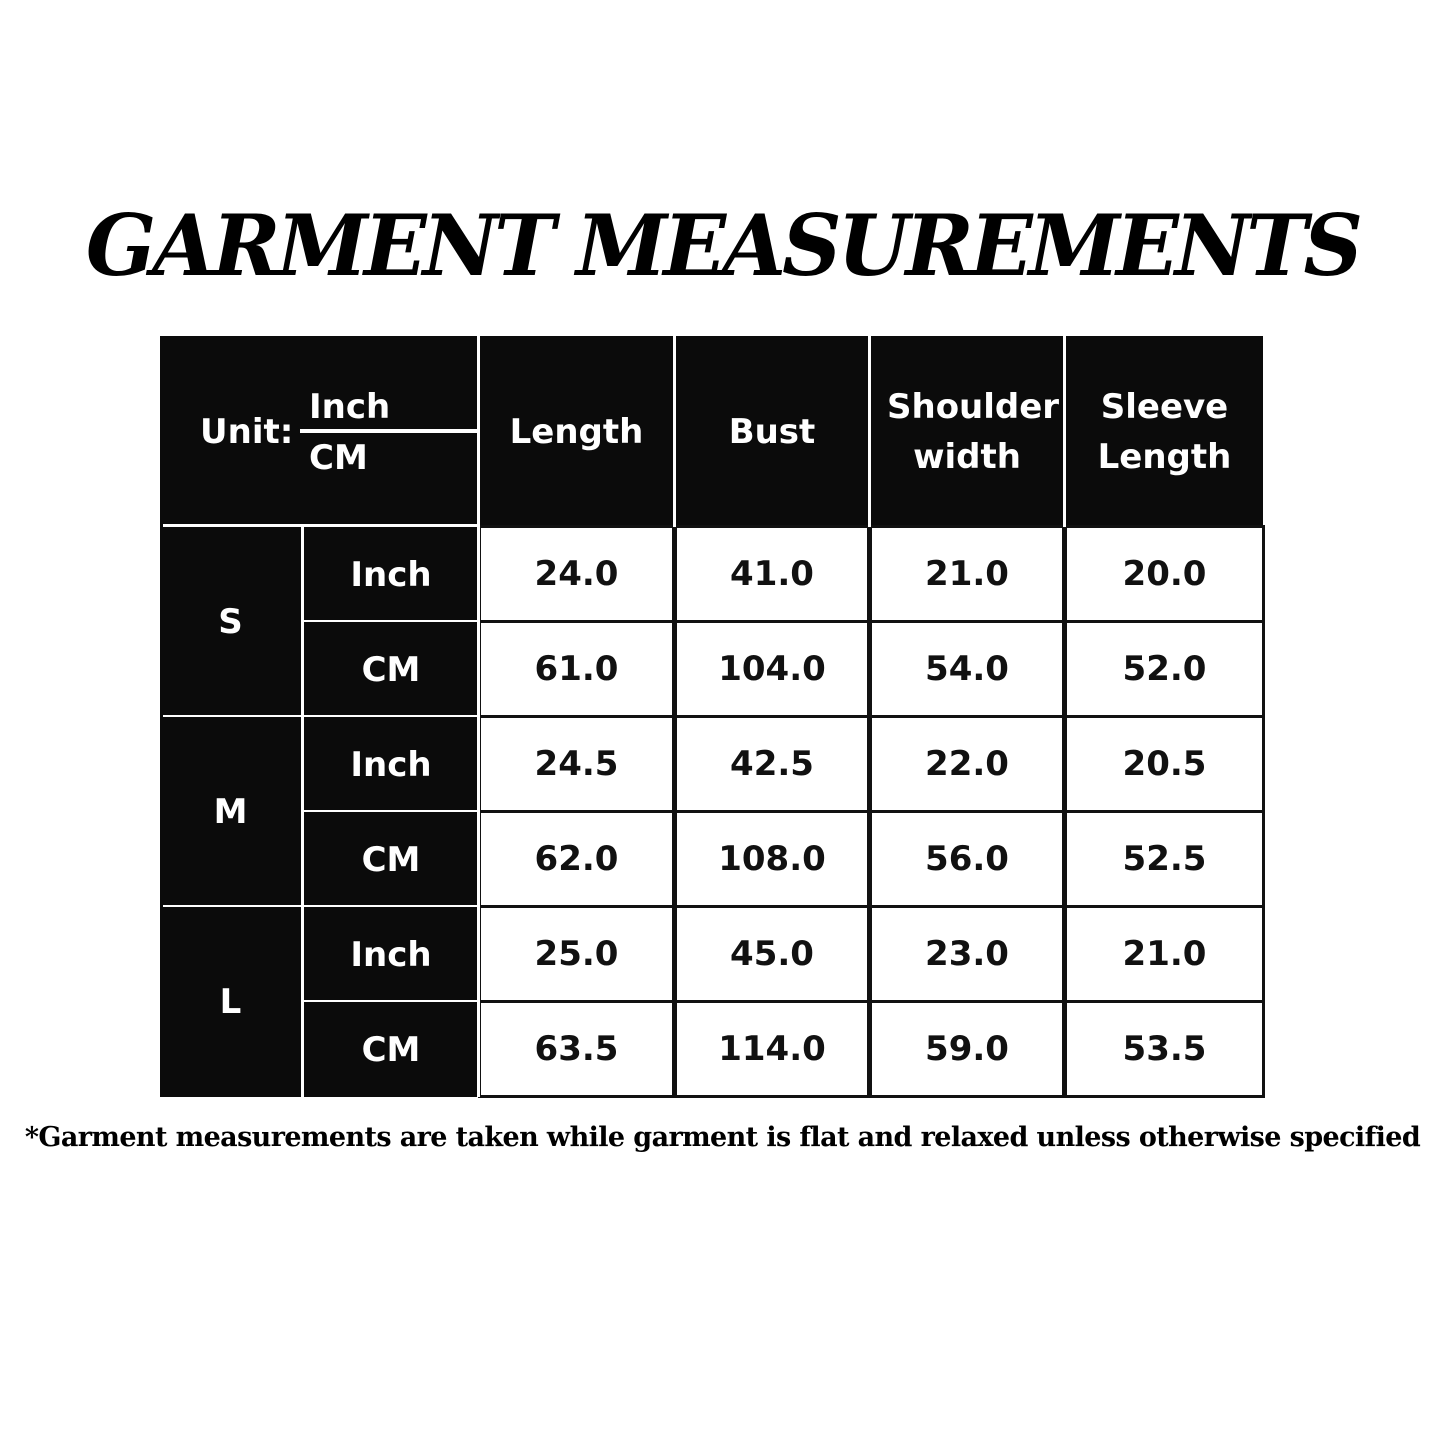  What do you see at coordinates (230, 812) in the screenshot?
I see `size-label: M` at bounding box center [230, 812].